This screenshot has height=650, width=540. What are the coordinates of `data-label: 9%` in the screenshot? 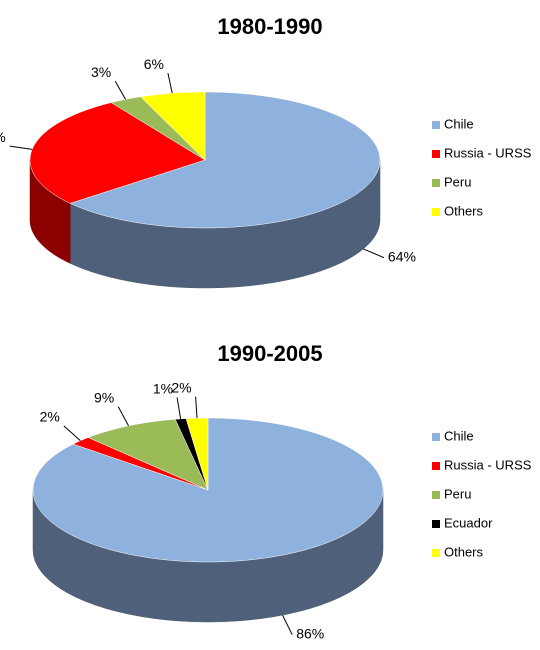 It's located at (104, 397).